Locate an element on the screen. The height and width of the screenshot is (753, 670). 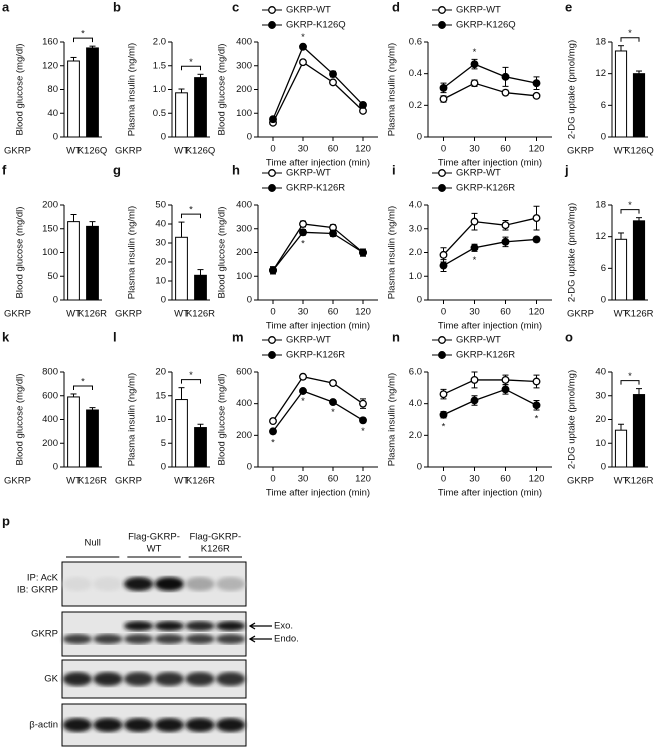
y-tick-label: 0.2 is located at coordinates (415, 105).